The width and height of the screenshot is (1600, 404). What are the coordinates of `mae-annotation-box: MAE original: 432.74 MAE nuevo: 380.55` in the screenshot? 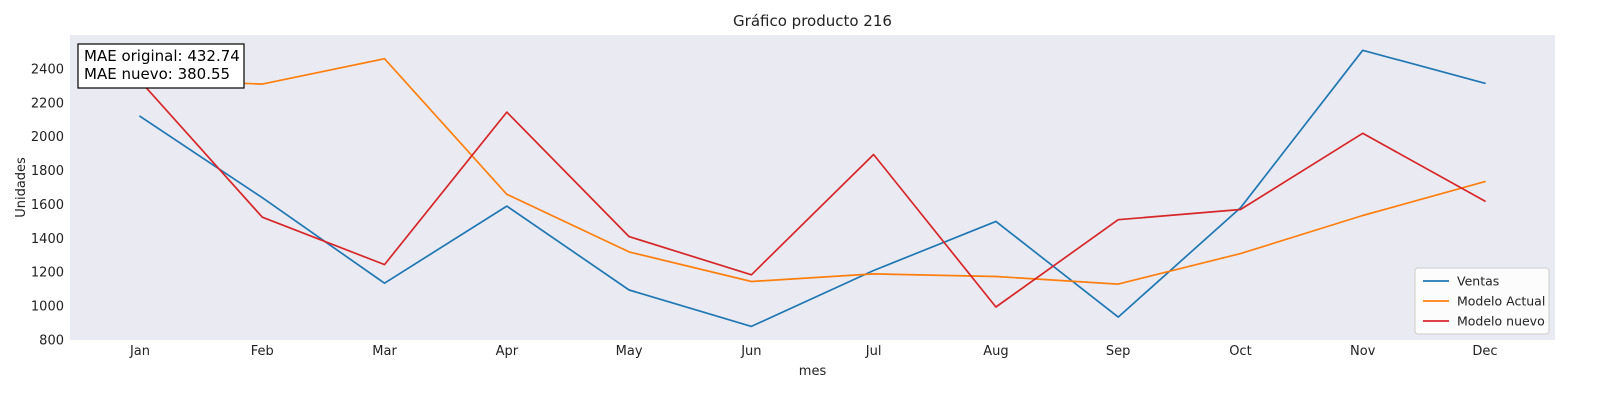 It's located at (161, 66).